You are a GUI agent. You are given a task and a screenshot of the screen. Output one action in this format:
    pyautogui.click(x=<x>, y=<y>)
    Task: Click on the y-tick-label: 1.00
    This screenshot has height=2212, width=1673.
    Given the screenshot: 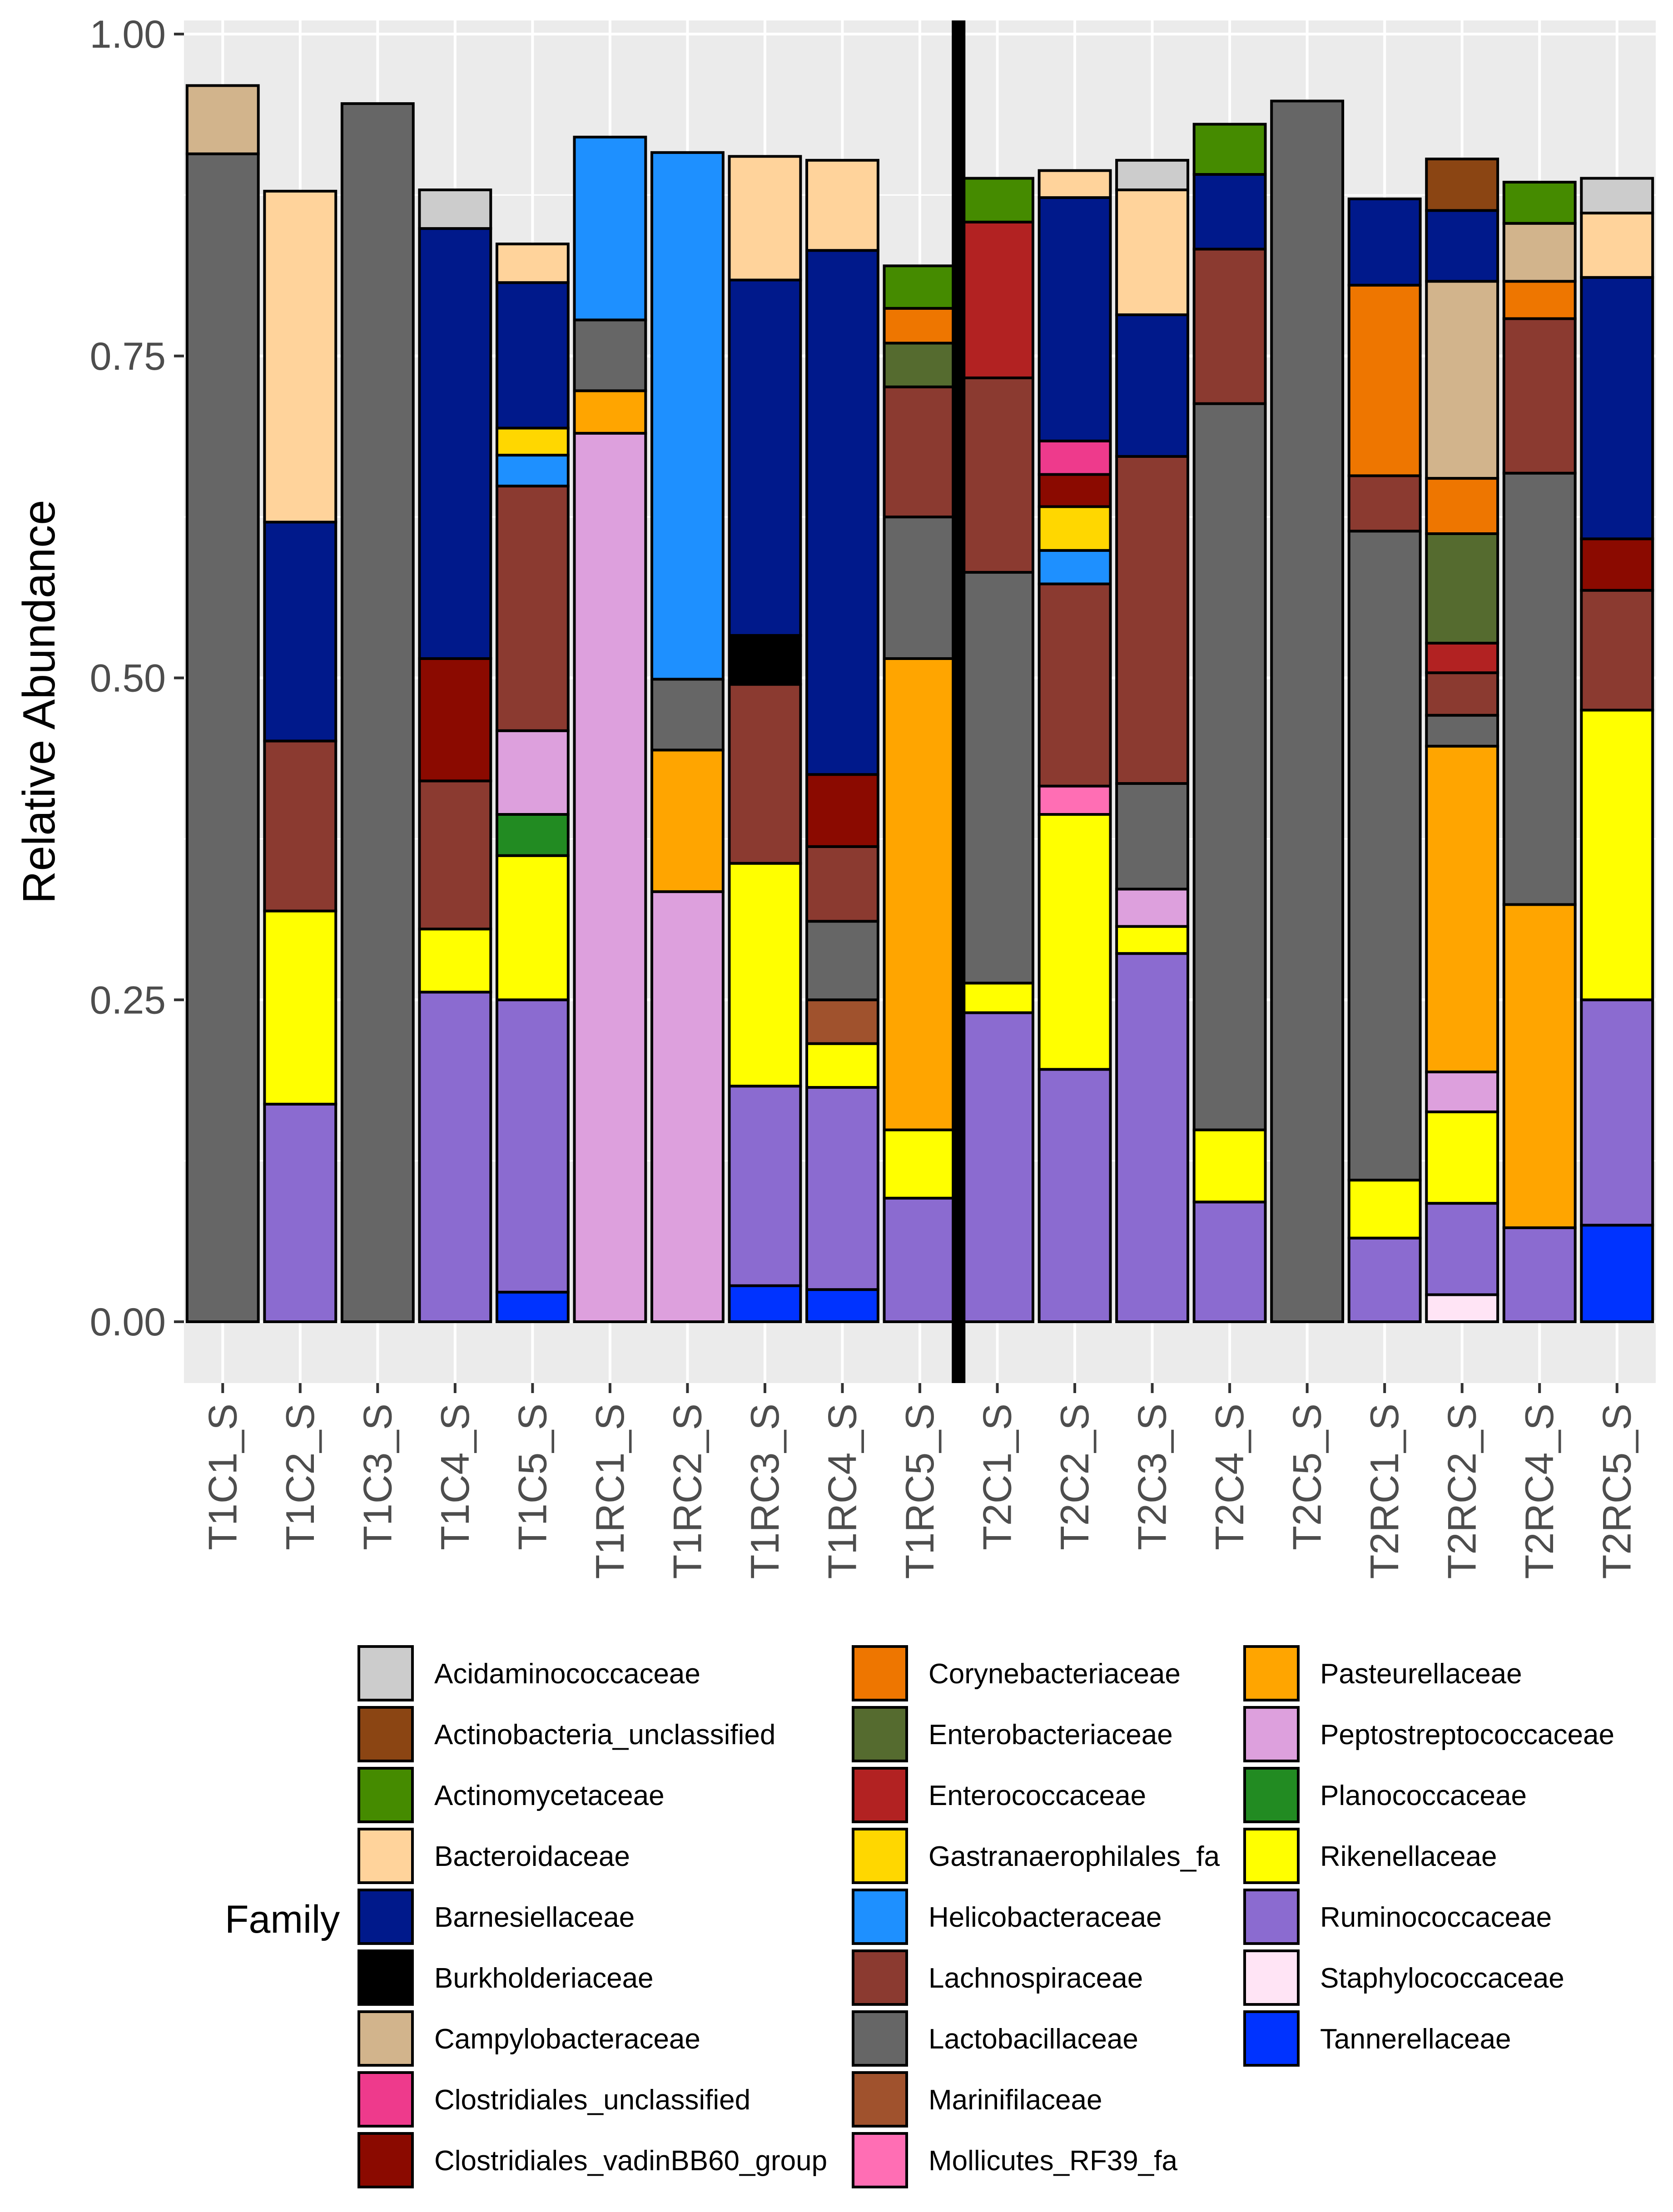 What is the action you would take?
    pyautogui.click(x=128, y=34)
    